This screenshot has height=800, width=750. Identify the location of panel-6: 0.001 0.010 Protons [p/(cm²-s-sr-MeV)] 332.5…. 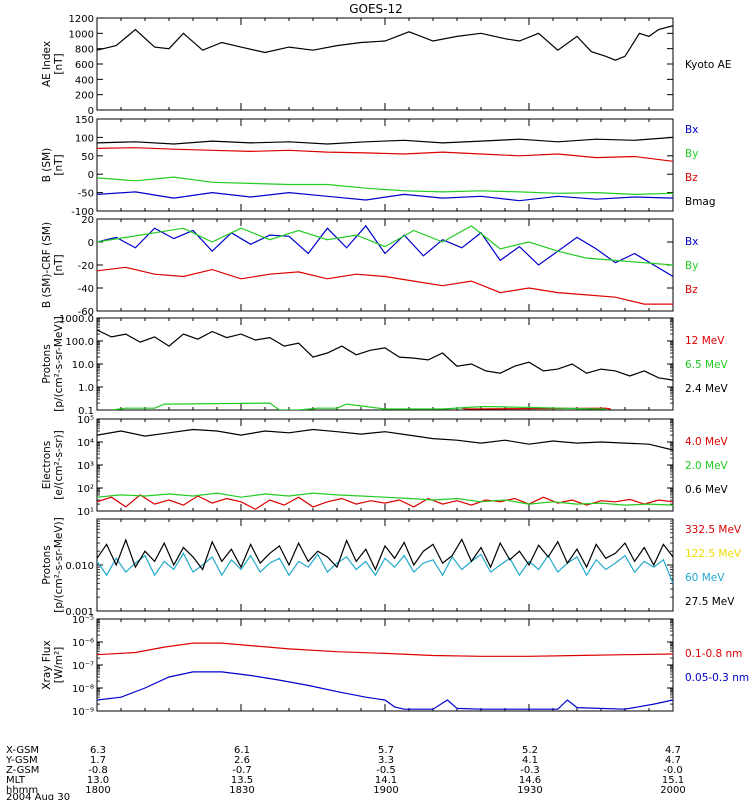
(391, 567).